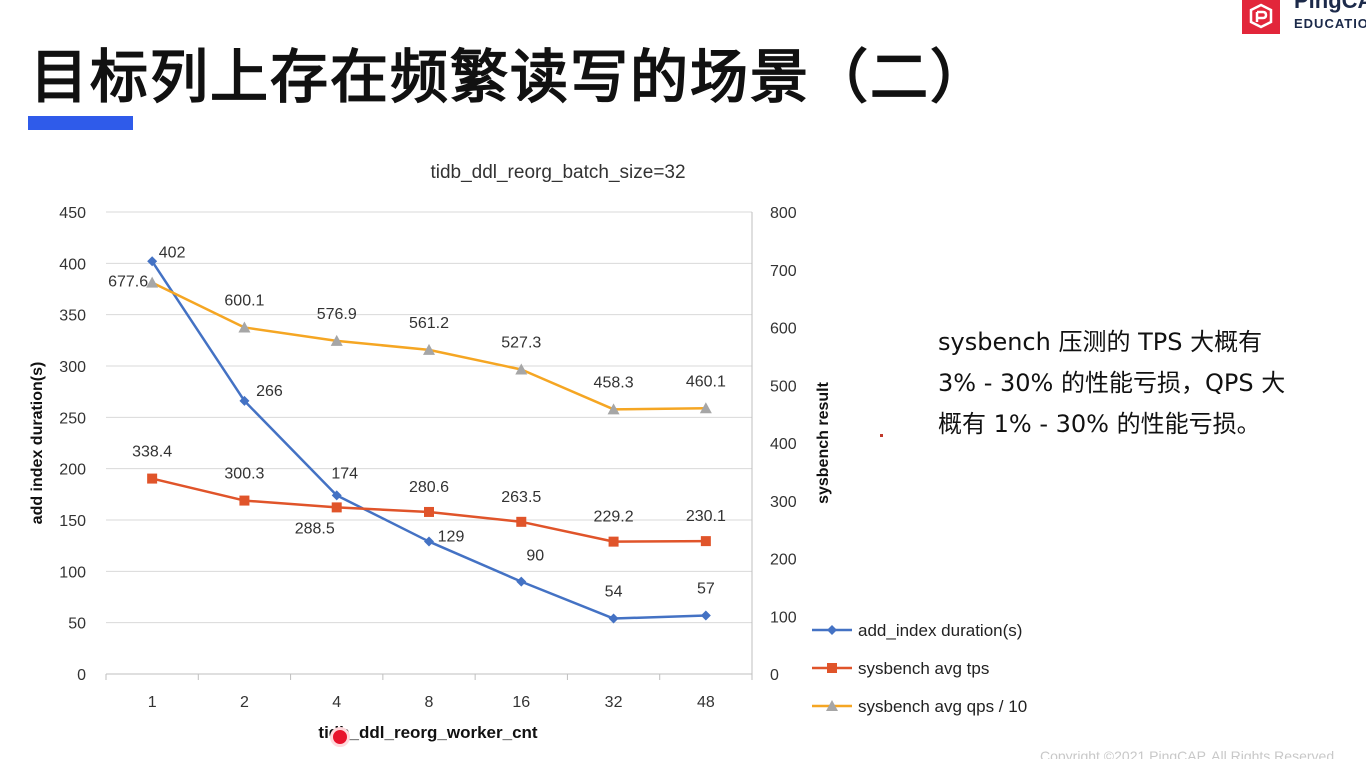 This screenshot has height=759, width=1366. I want to click on logo-subtitle: EDUCATION, so click(1330, 23).